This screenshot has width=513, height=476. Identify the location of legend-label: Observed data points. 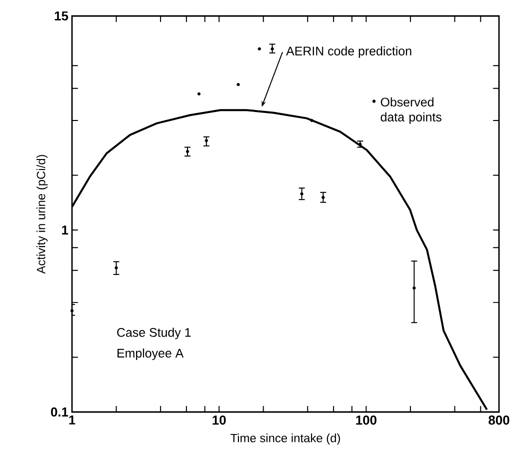
(411, 110).